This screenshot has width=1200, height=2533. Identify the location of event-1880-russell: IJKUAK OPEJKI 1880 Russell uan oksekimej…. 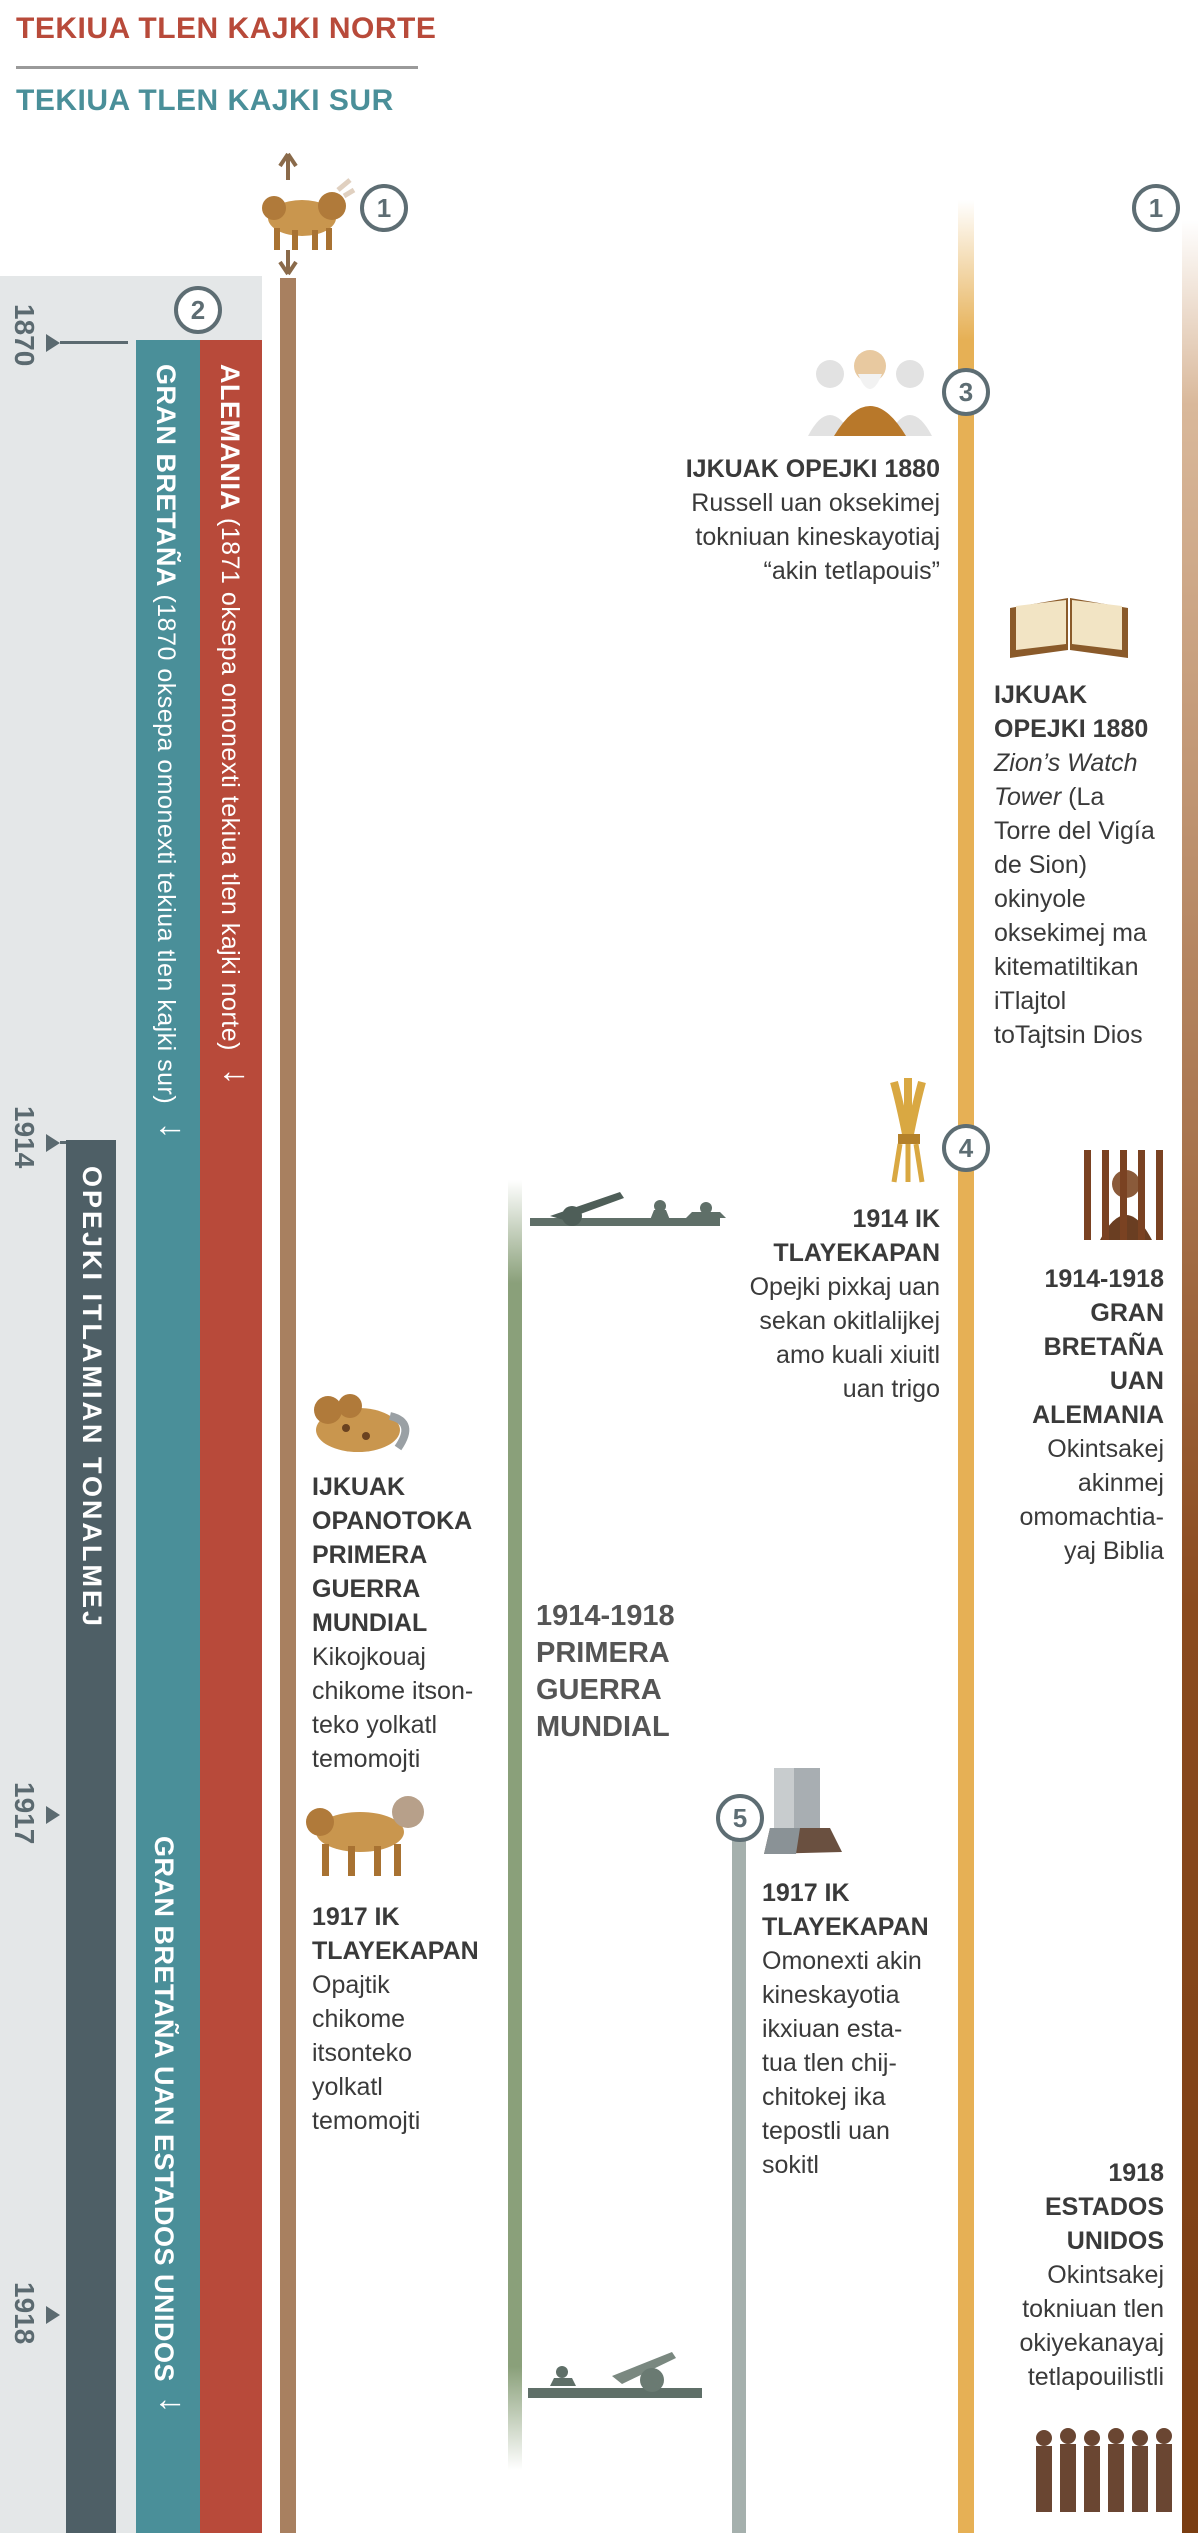
(812, 520).